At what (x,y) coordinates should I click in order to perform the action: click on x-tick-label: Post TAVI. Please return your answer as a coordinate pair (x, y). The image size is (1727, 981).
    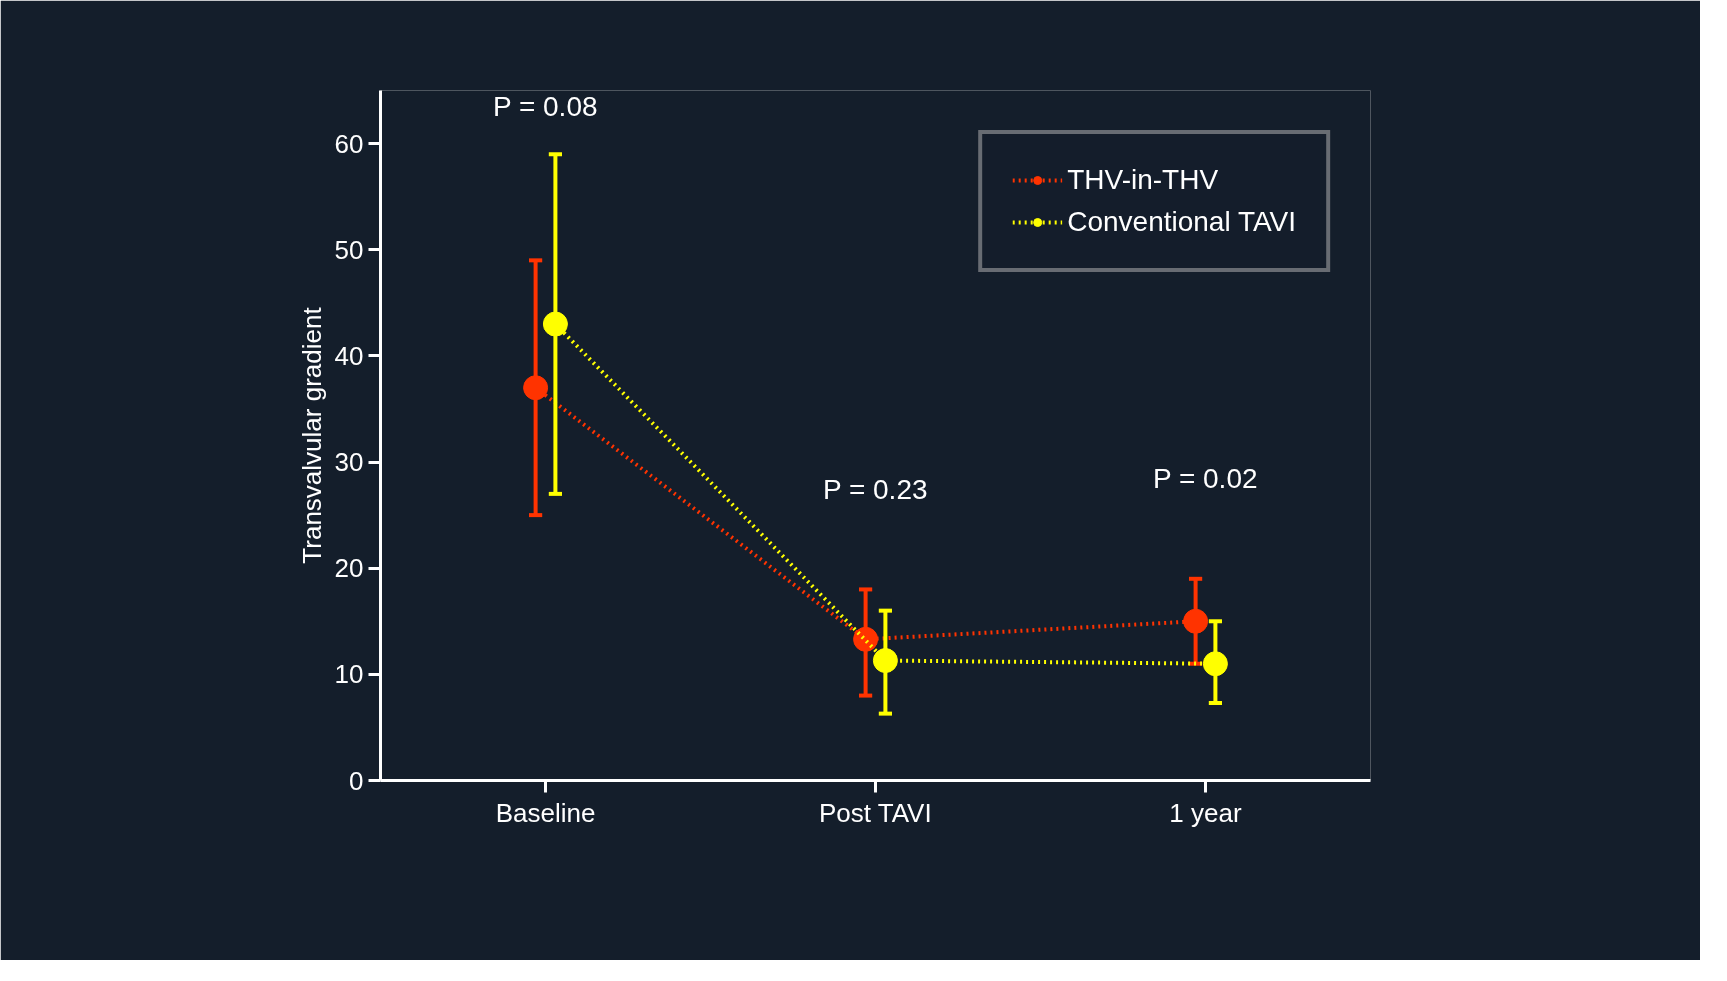
    Looking at the image, I should click on (875, 812).